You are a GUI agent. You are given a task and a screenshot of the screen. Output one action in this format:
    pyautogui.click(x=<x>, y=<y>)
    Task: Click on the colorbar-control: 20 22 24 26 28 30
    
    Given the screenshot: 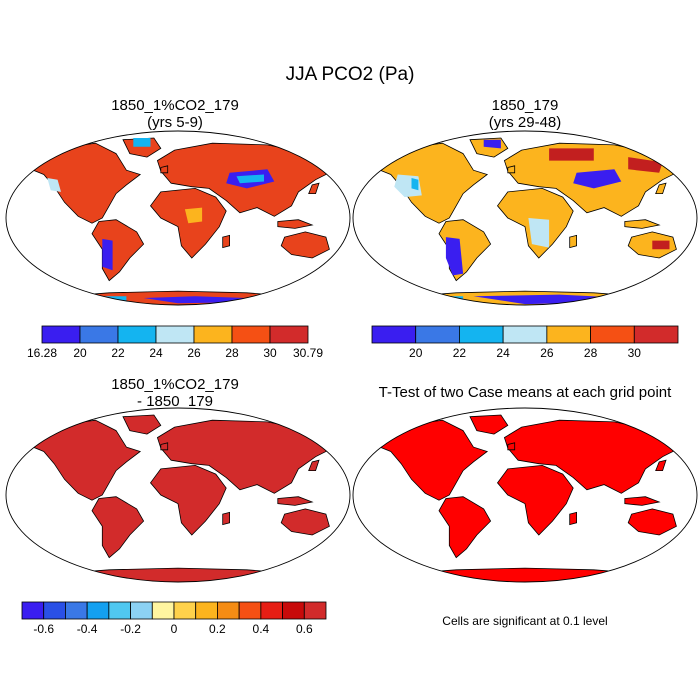 What is the action you would take?
    pyautogui.click(x=525, y=342)
    